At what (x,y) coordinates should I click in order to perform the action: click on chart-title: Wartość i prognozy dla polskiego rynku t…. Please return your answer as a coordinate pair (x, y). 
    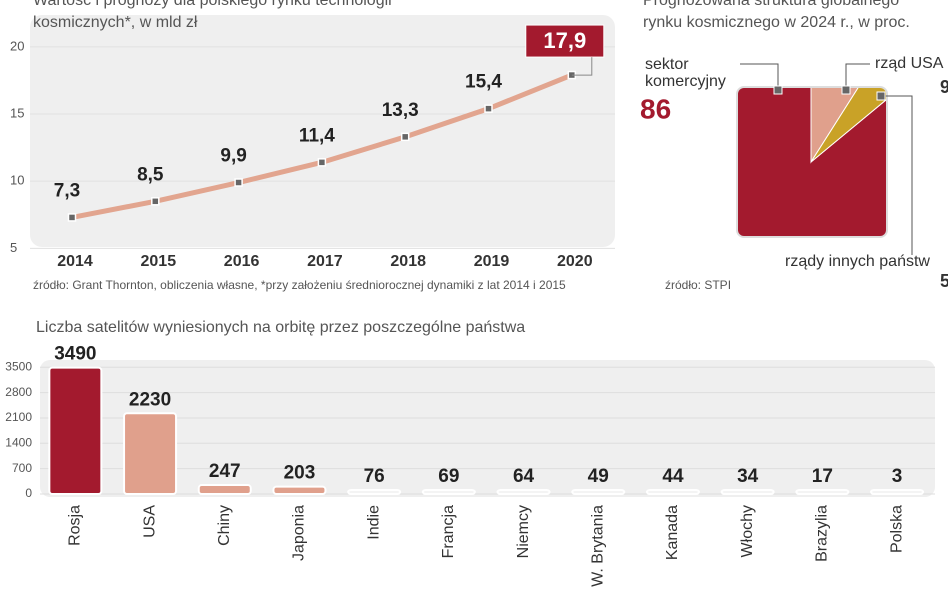
    Looking at the image, I should click on (212, 15).